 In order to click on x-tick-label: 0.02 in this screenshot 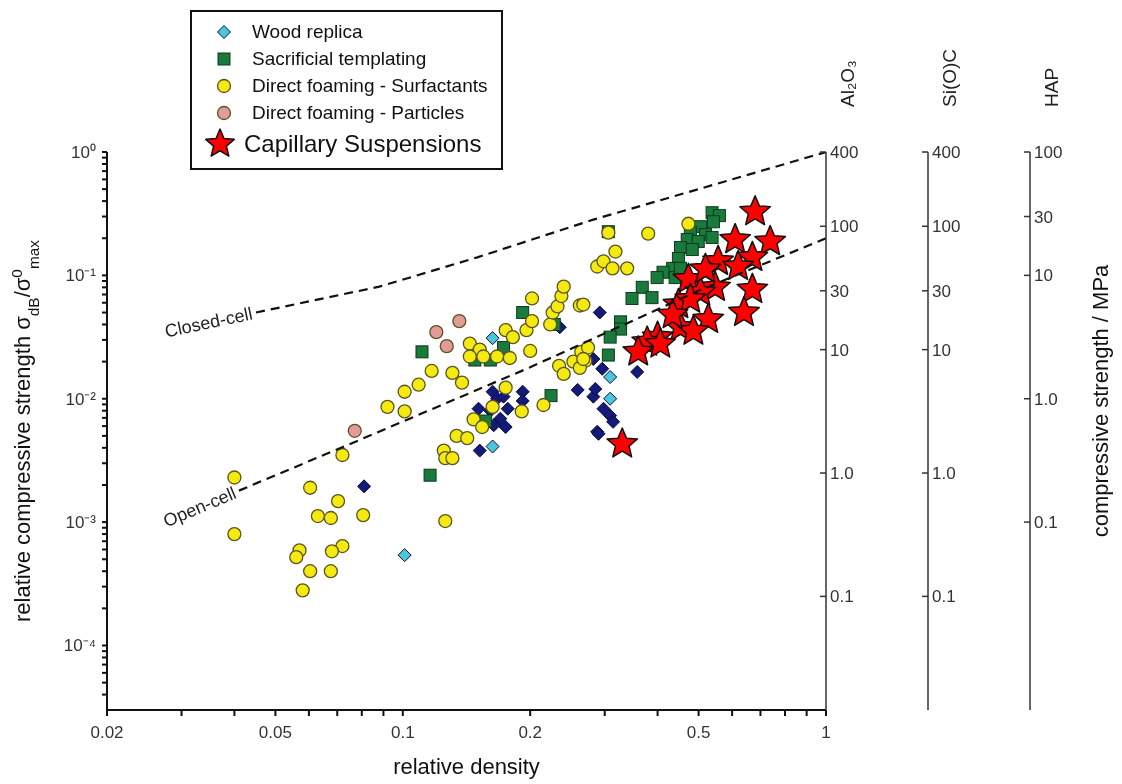, I will do `click(107, 732)`.